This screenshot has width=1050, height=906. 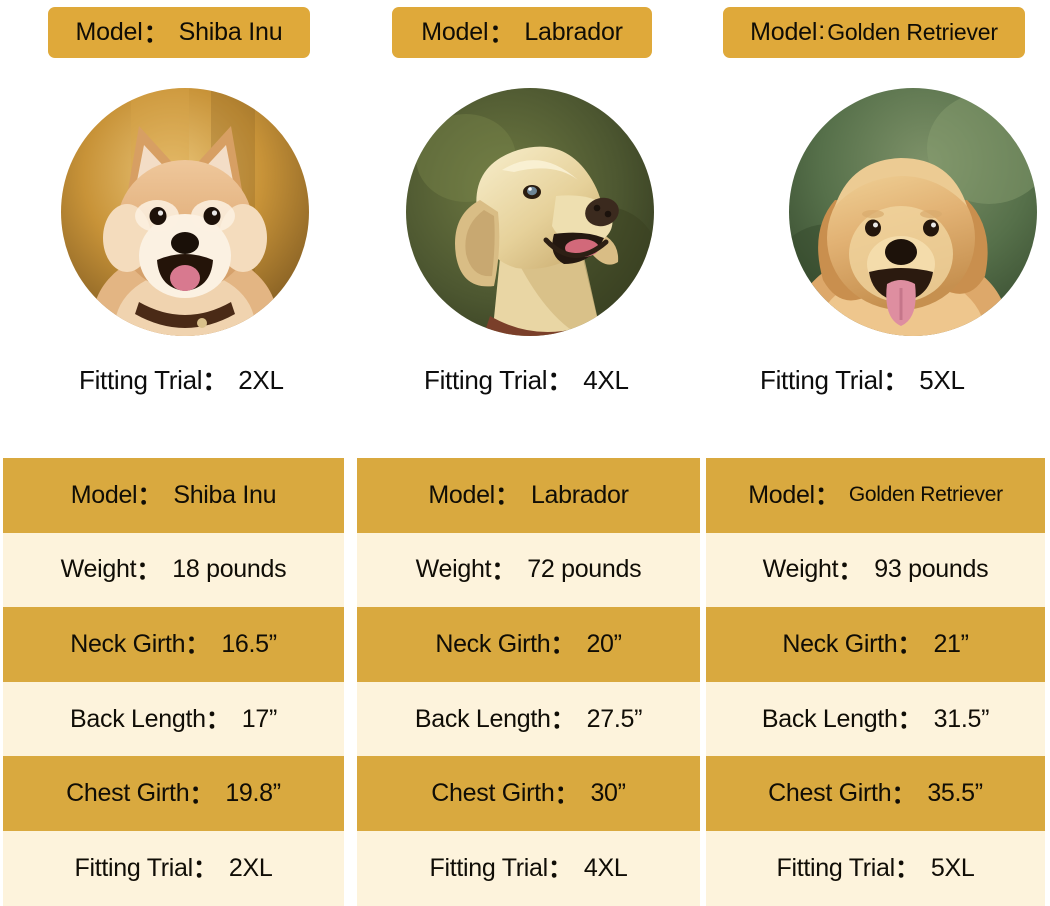 I want to click on spec-row-model: Model： Labrador, so click(x=528, y=495).